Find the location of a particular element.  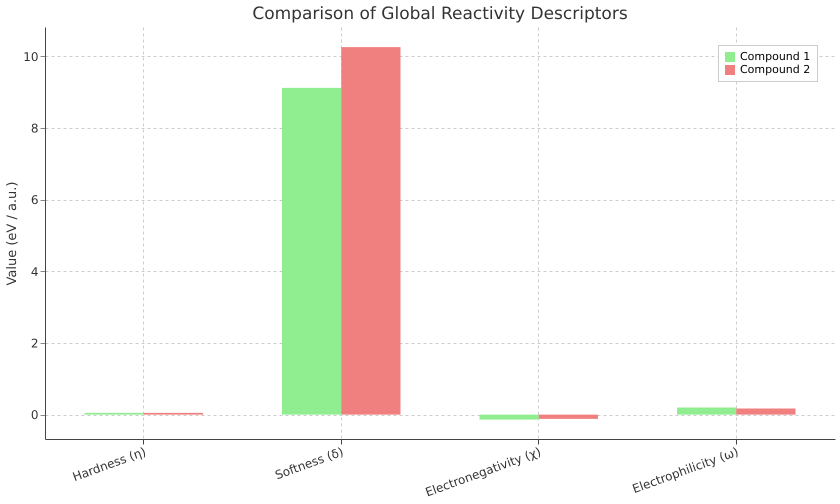

chart-title: Comparison of Global Reactivity Descriptors is located at coordinates (440, 14).